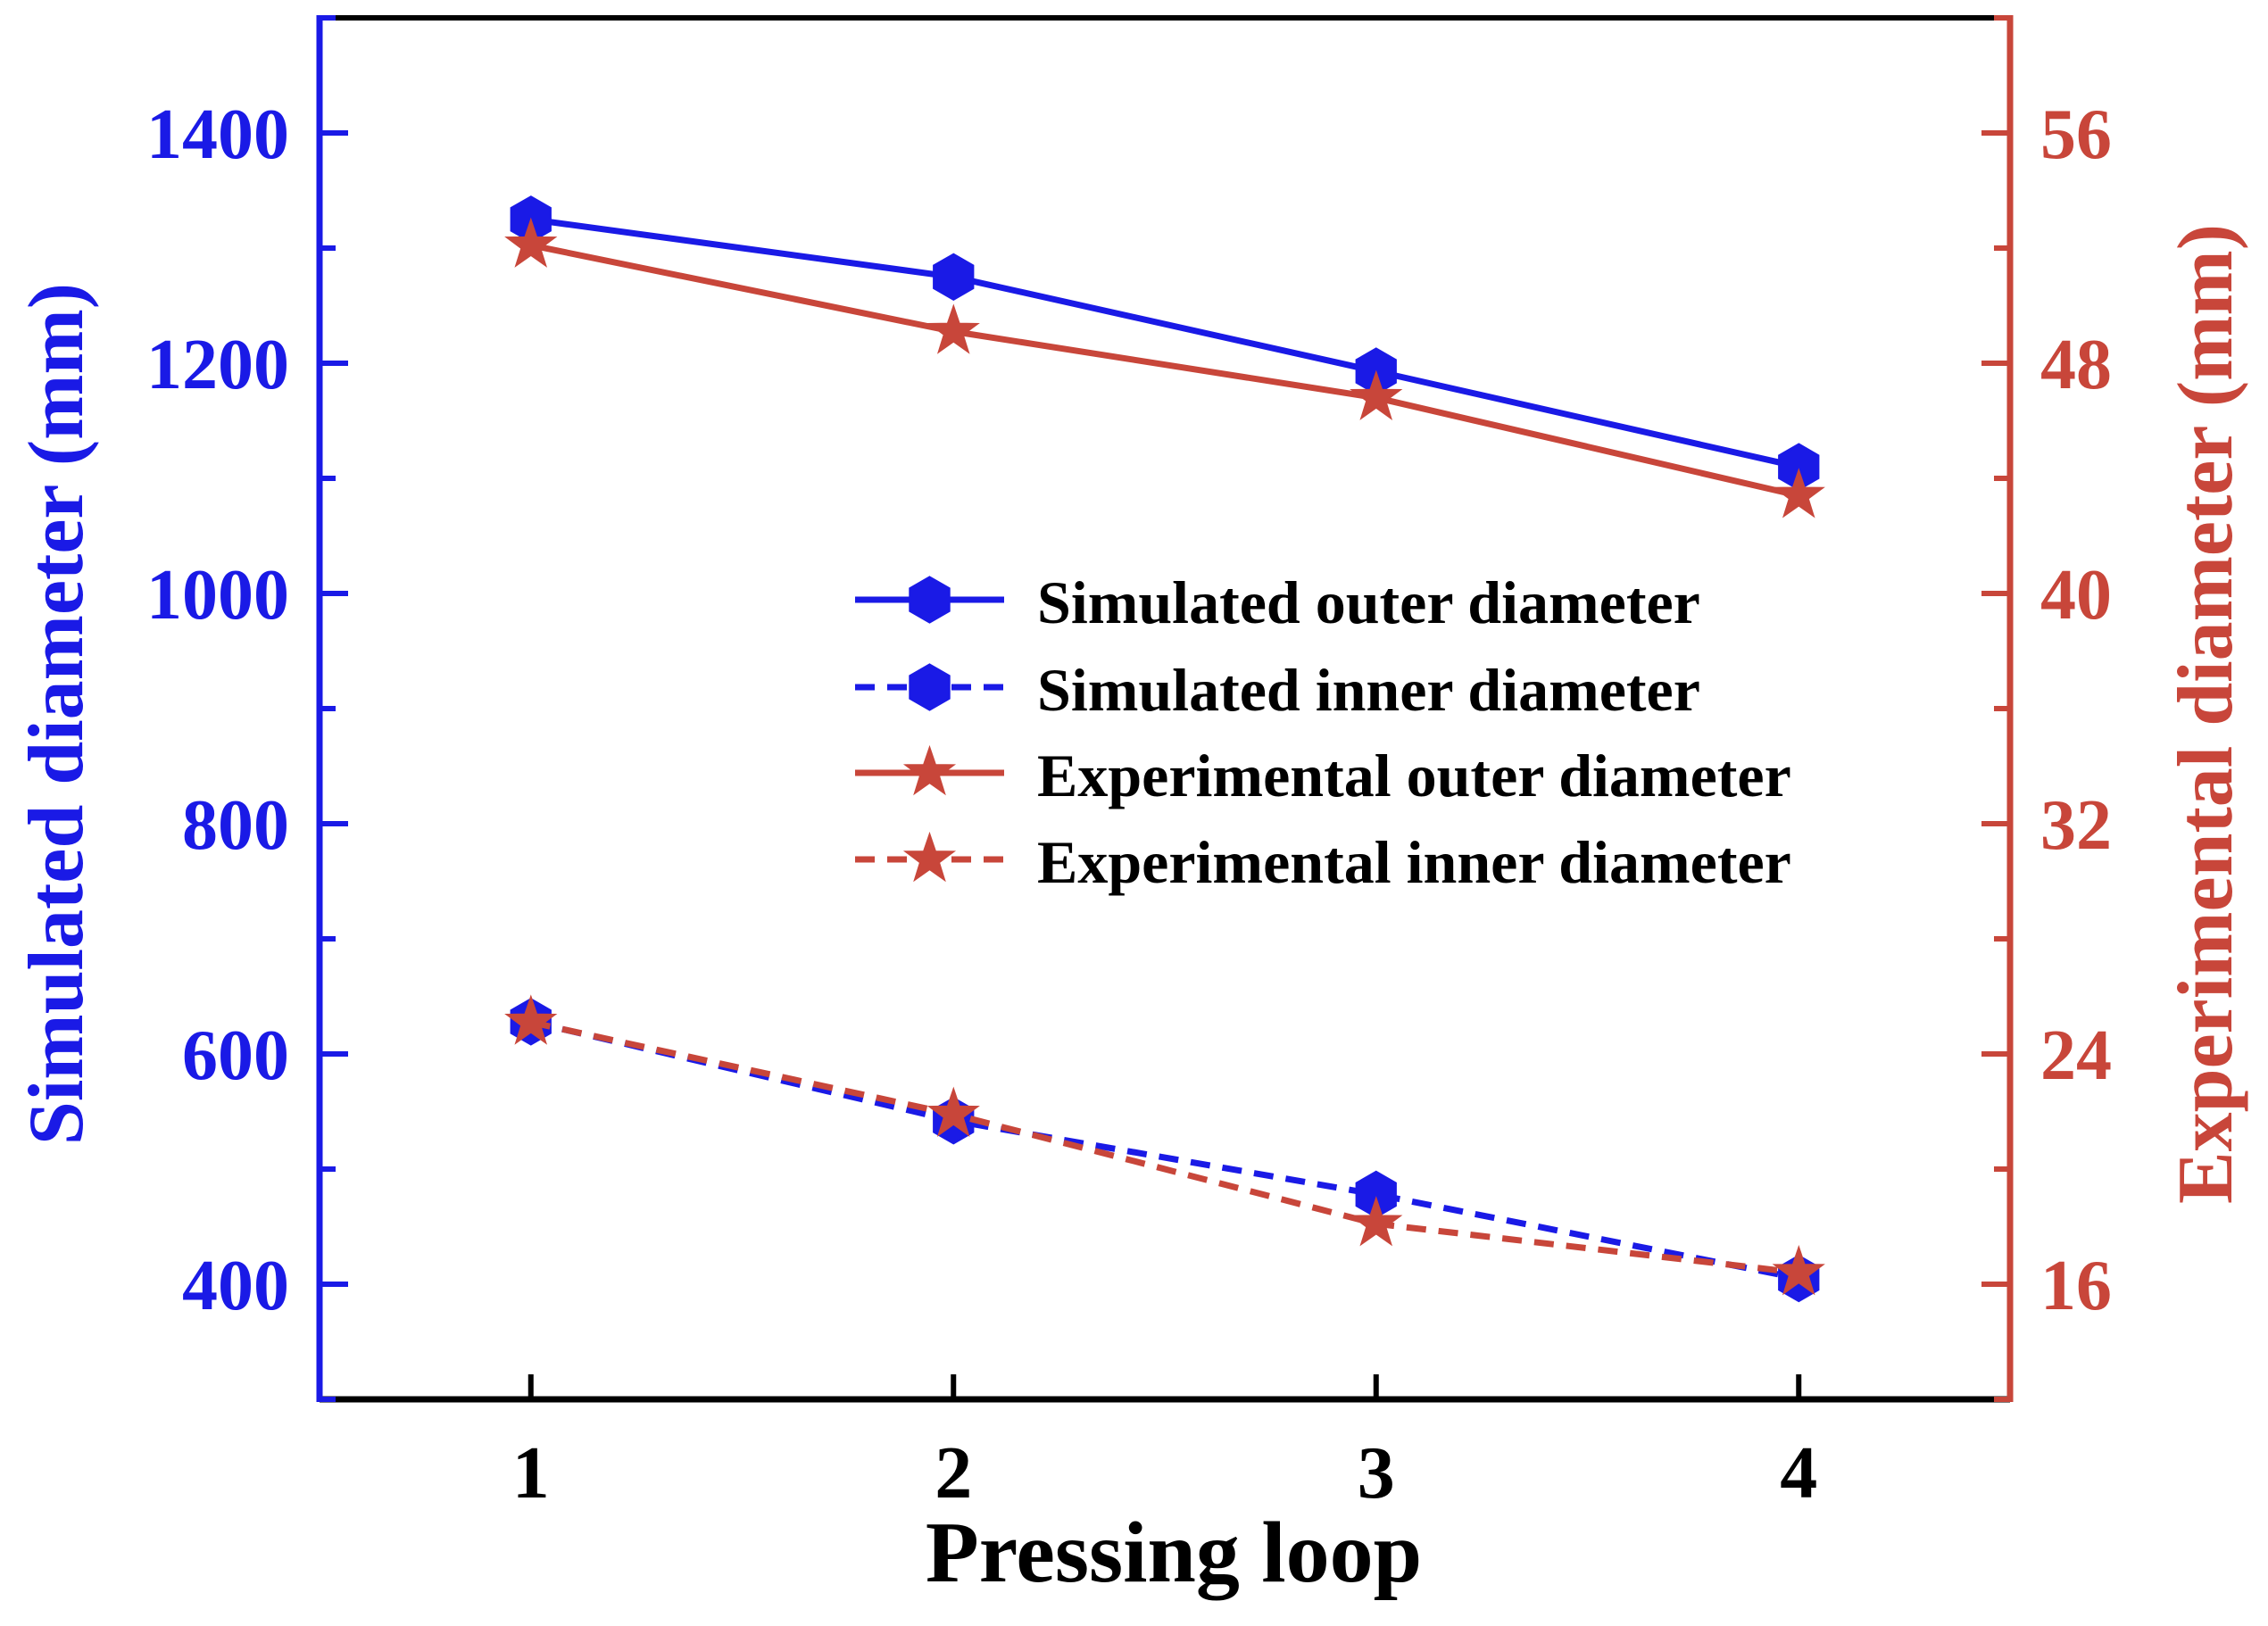 This screenshot has width=2268, height=1626. Describe the element at coordinates (218, 595) in the screenshot. I see `left-tick-label: 1000` at that location.